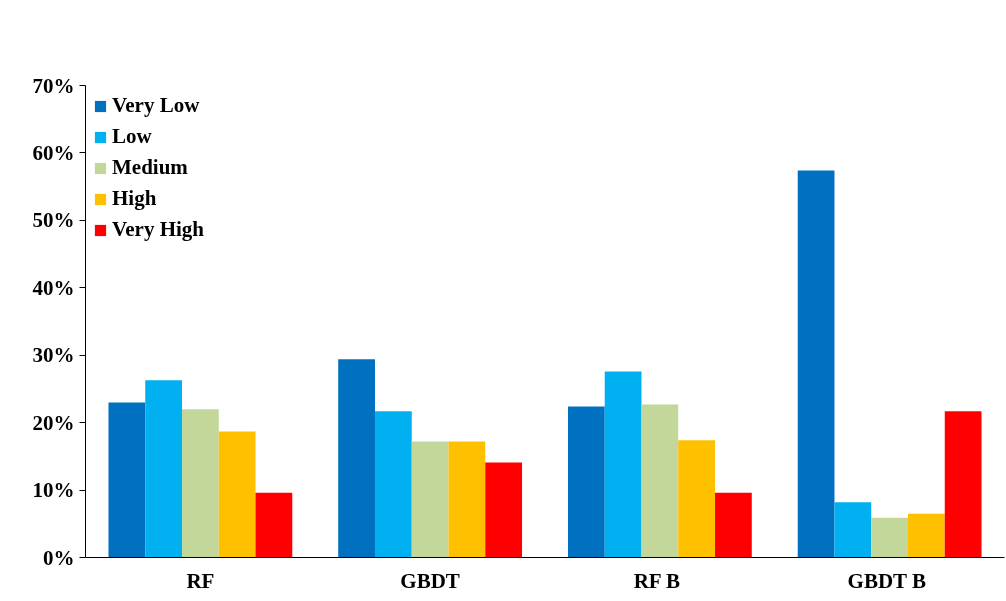  What do you see at coordinates (134, 198) in the screenshot?
I see `legend-label: High` at bounding box center [134, 198].